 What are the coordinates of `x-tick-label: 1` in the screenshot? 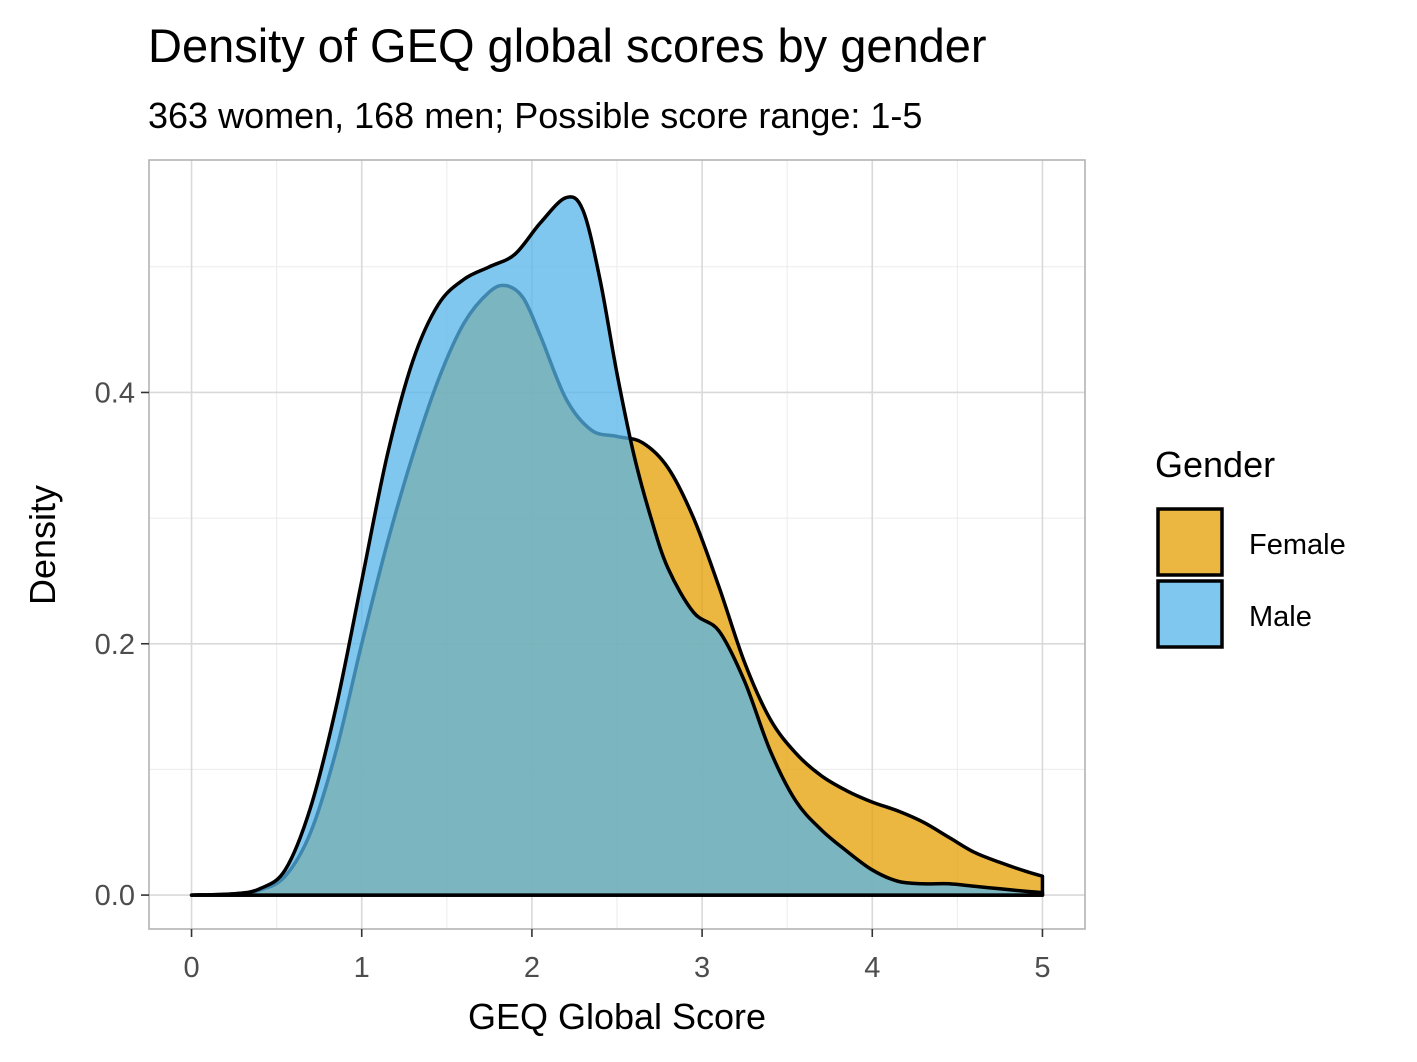 It's located at (362, 968).